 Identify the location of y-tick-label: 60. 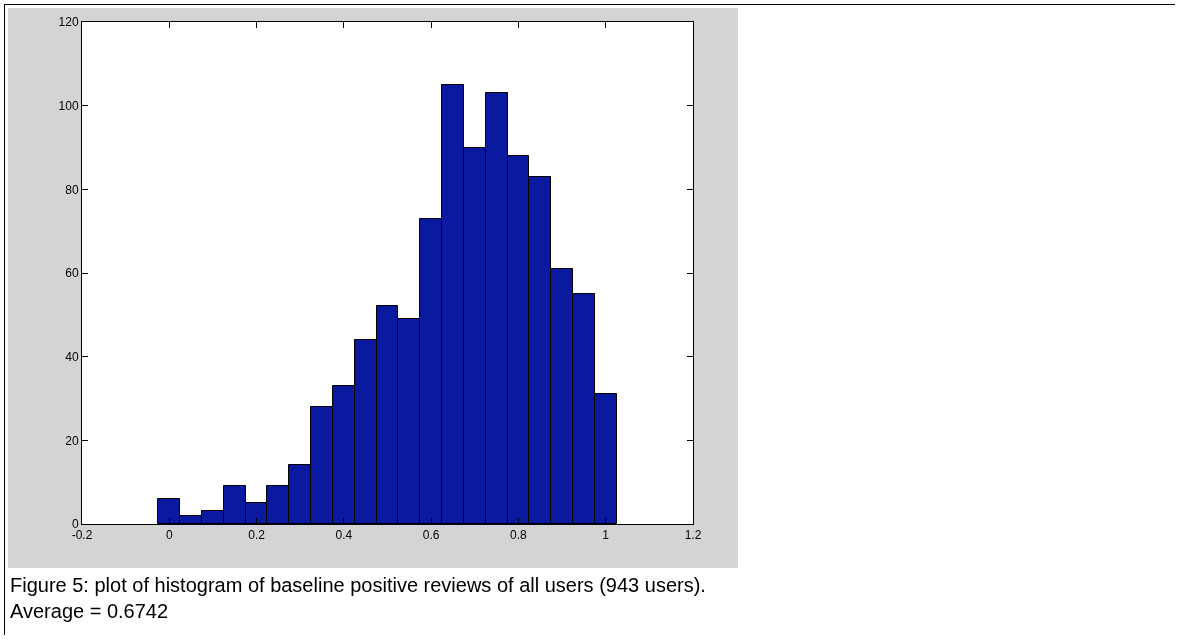
(72, 273).